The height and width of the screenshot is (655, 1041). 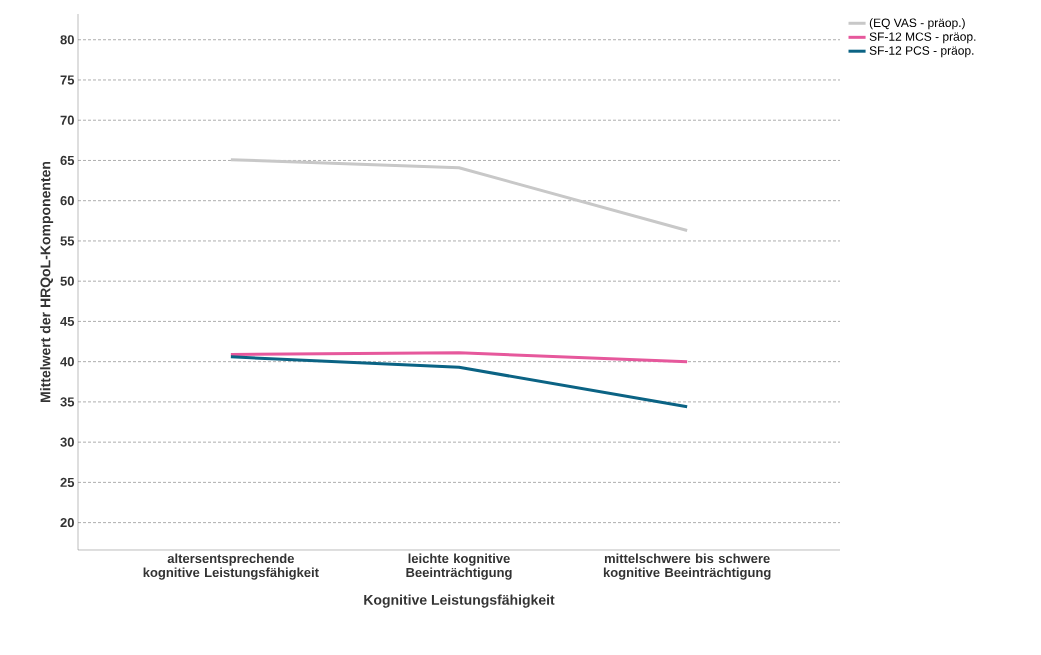 What do you see at coordinates (67, 40) in the screenshot?
I see `y-tick-label: 80` at bounding box center [67, 40].